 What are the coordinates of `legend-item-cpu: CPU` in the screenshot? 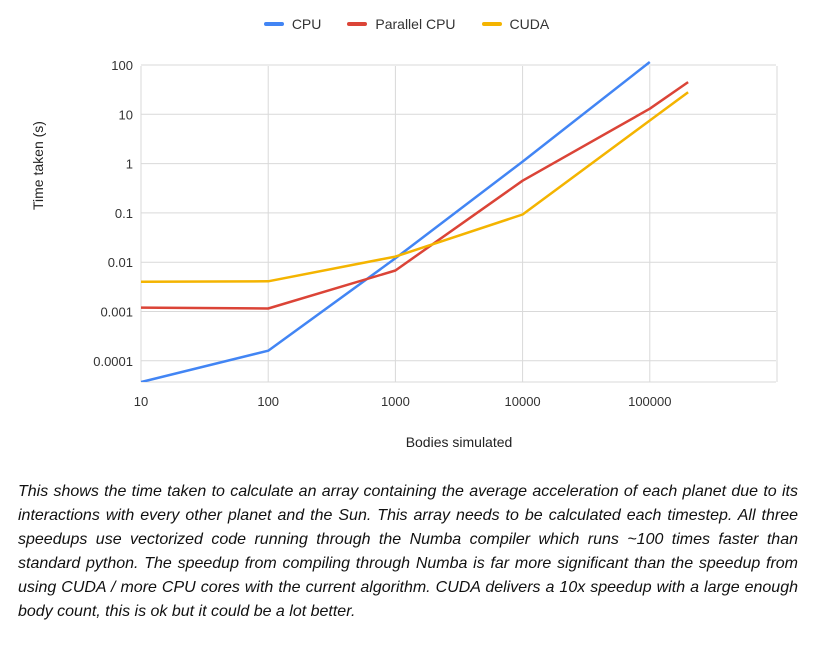 It's located at (292, 24).